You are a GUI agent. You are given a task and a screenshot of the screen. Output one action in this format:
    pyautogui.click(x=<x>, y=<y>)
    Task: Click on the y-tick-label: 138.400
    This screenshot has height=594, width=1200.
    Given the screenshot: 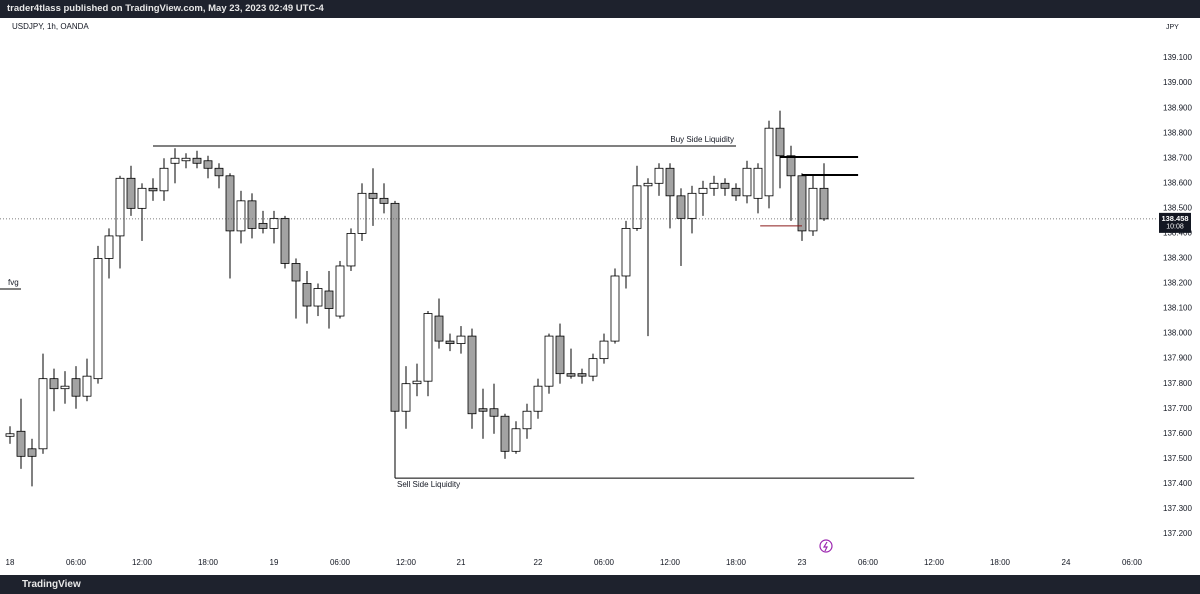 What is the action you would take?
    pyautogui.click(x=1177, y=233)
    